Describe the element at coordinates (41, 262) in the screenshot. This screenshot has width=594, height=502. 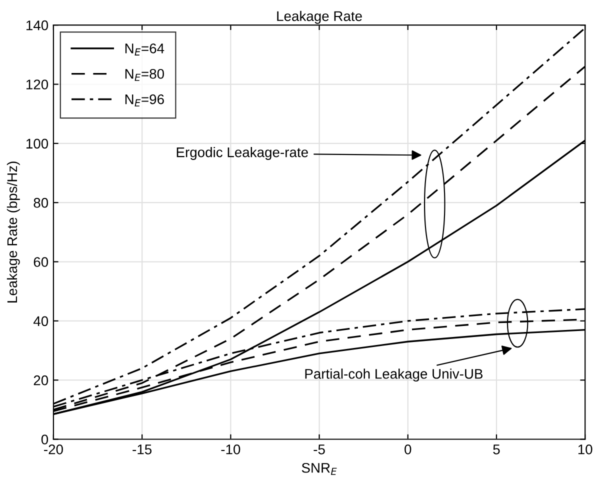
I see `y-tick-label: 60` at that location.